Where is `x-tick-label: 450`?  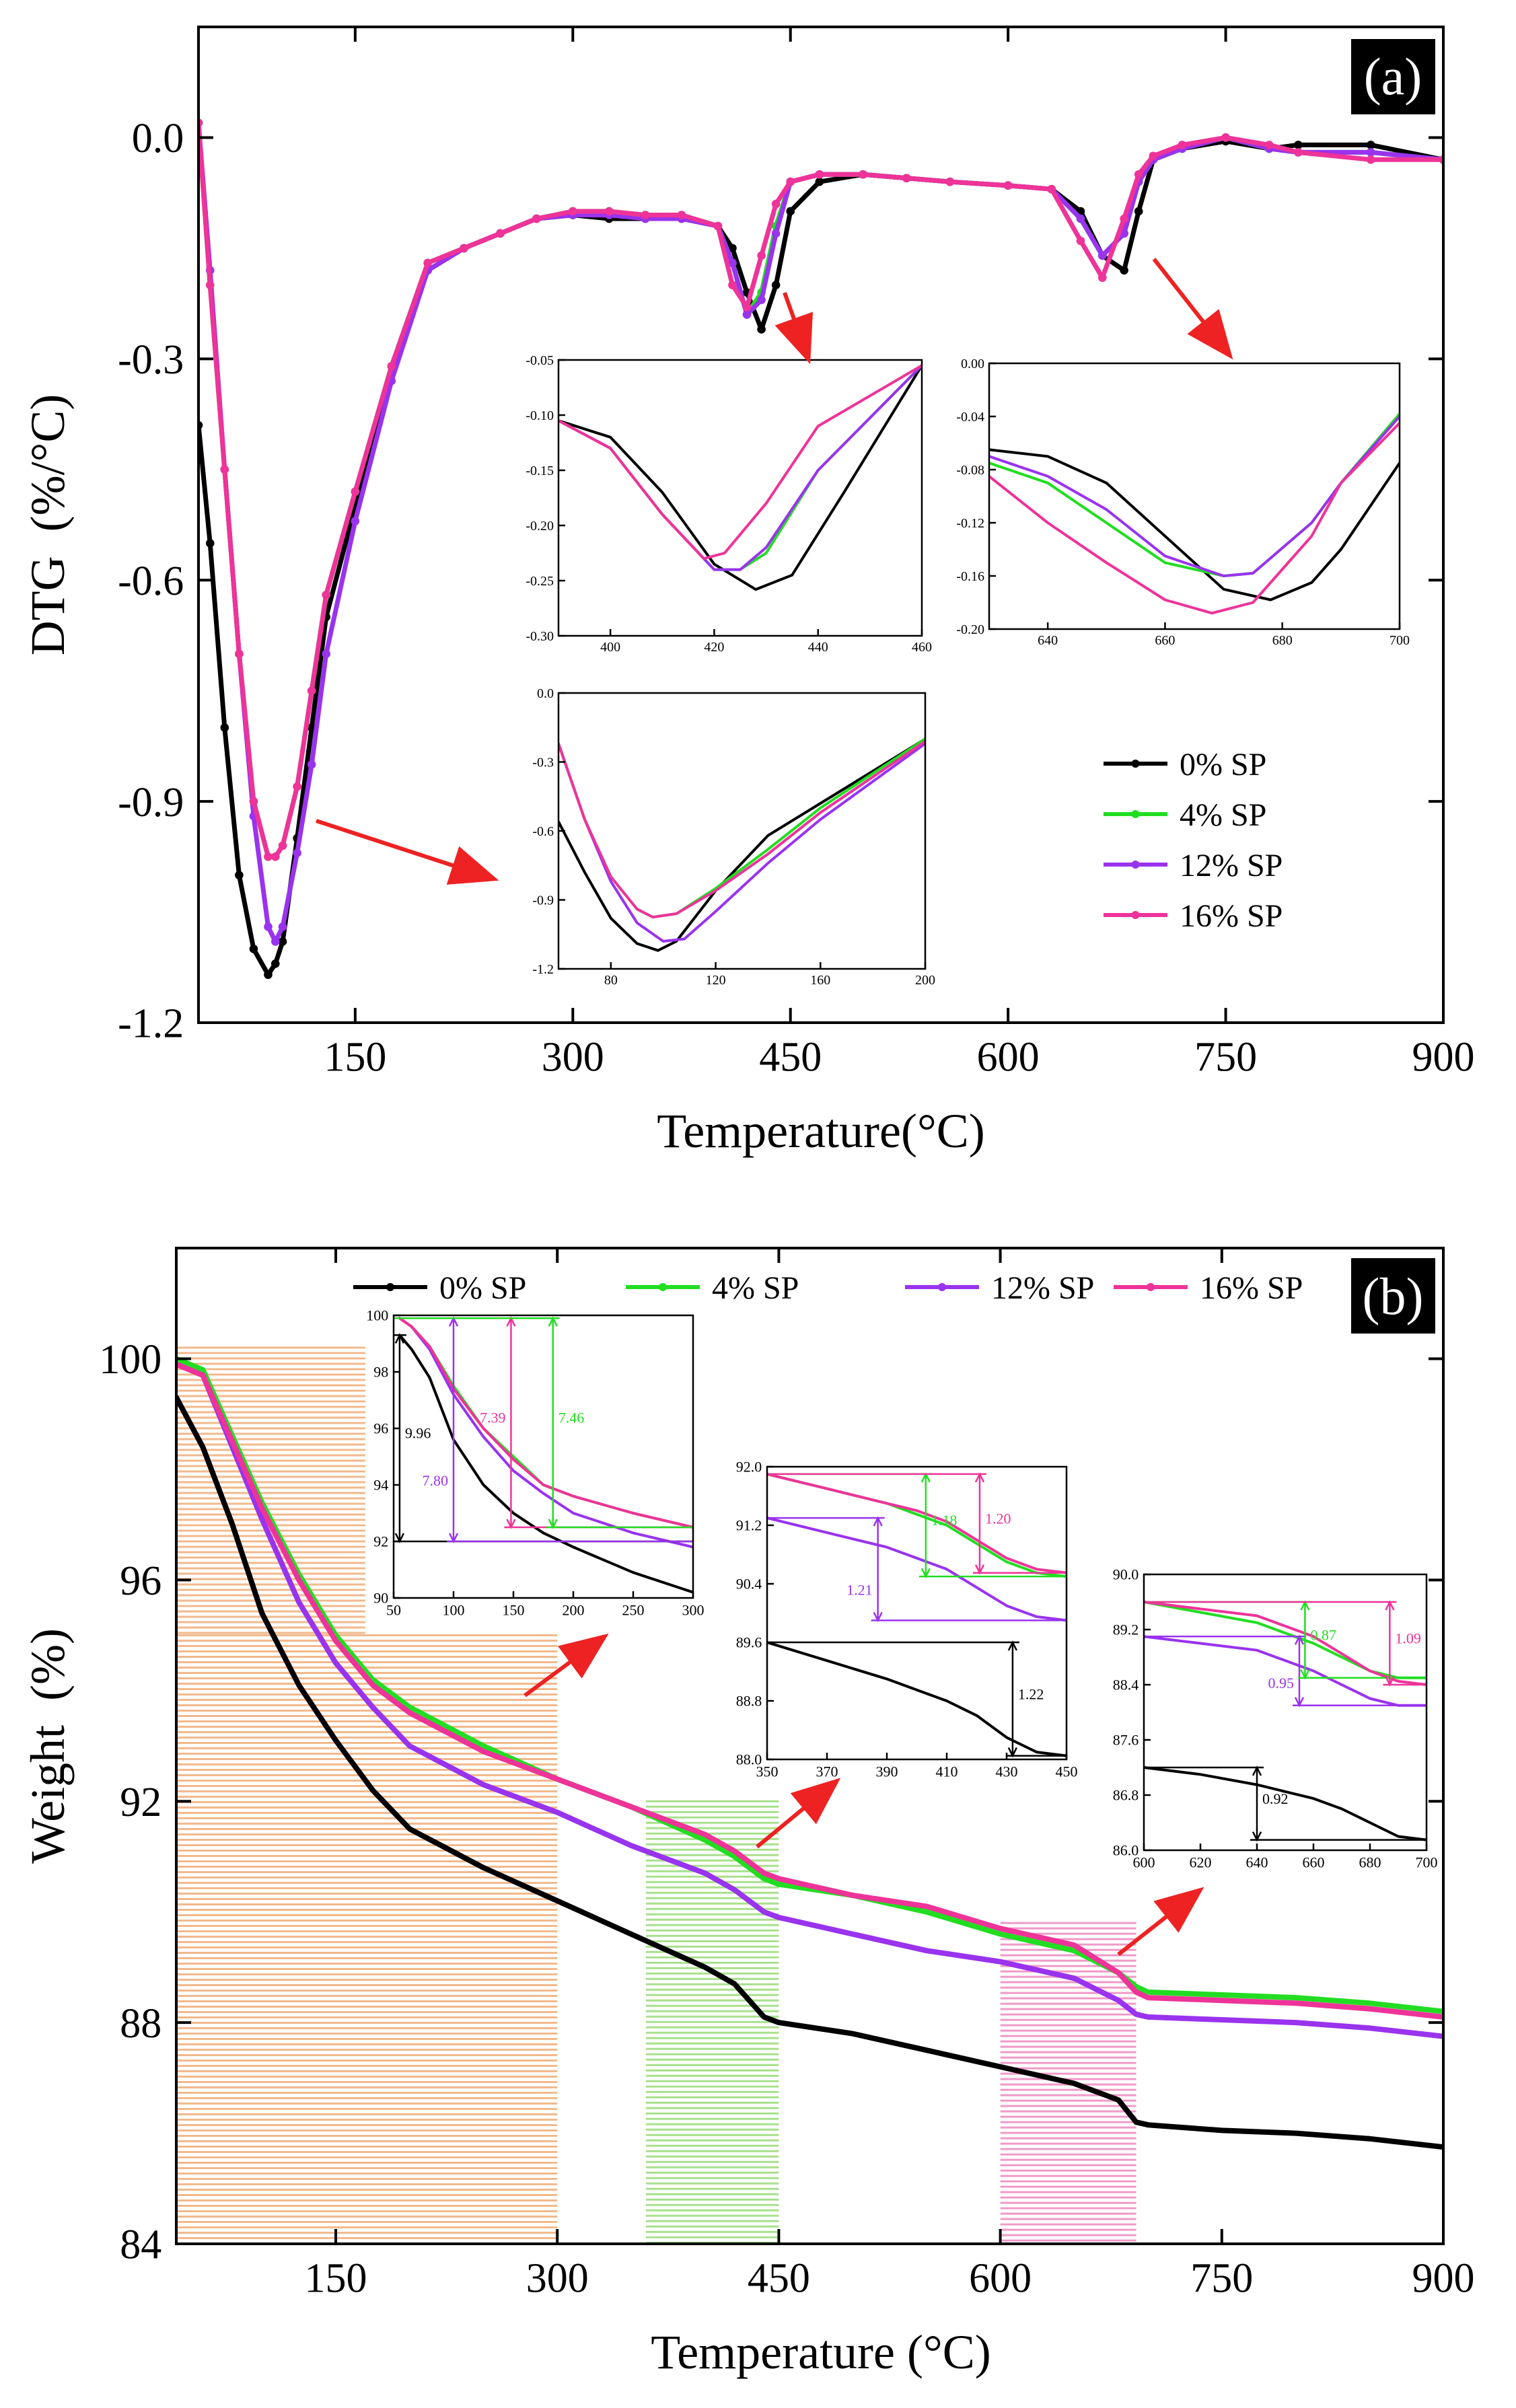
x-tick-label: 450 is located at coordinates (1067, 1771).